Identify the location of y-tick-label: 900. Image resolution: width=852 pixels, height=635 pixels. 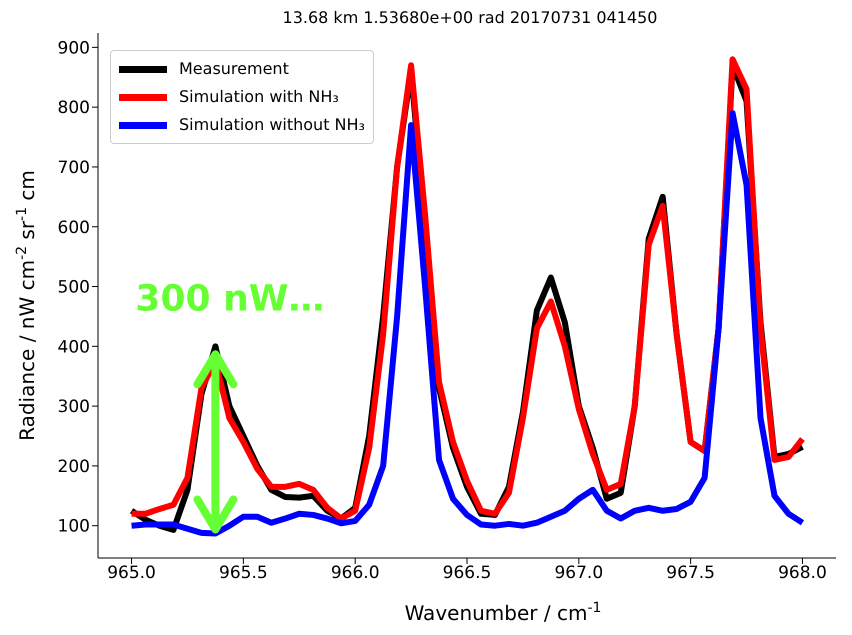
(74, 48).